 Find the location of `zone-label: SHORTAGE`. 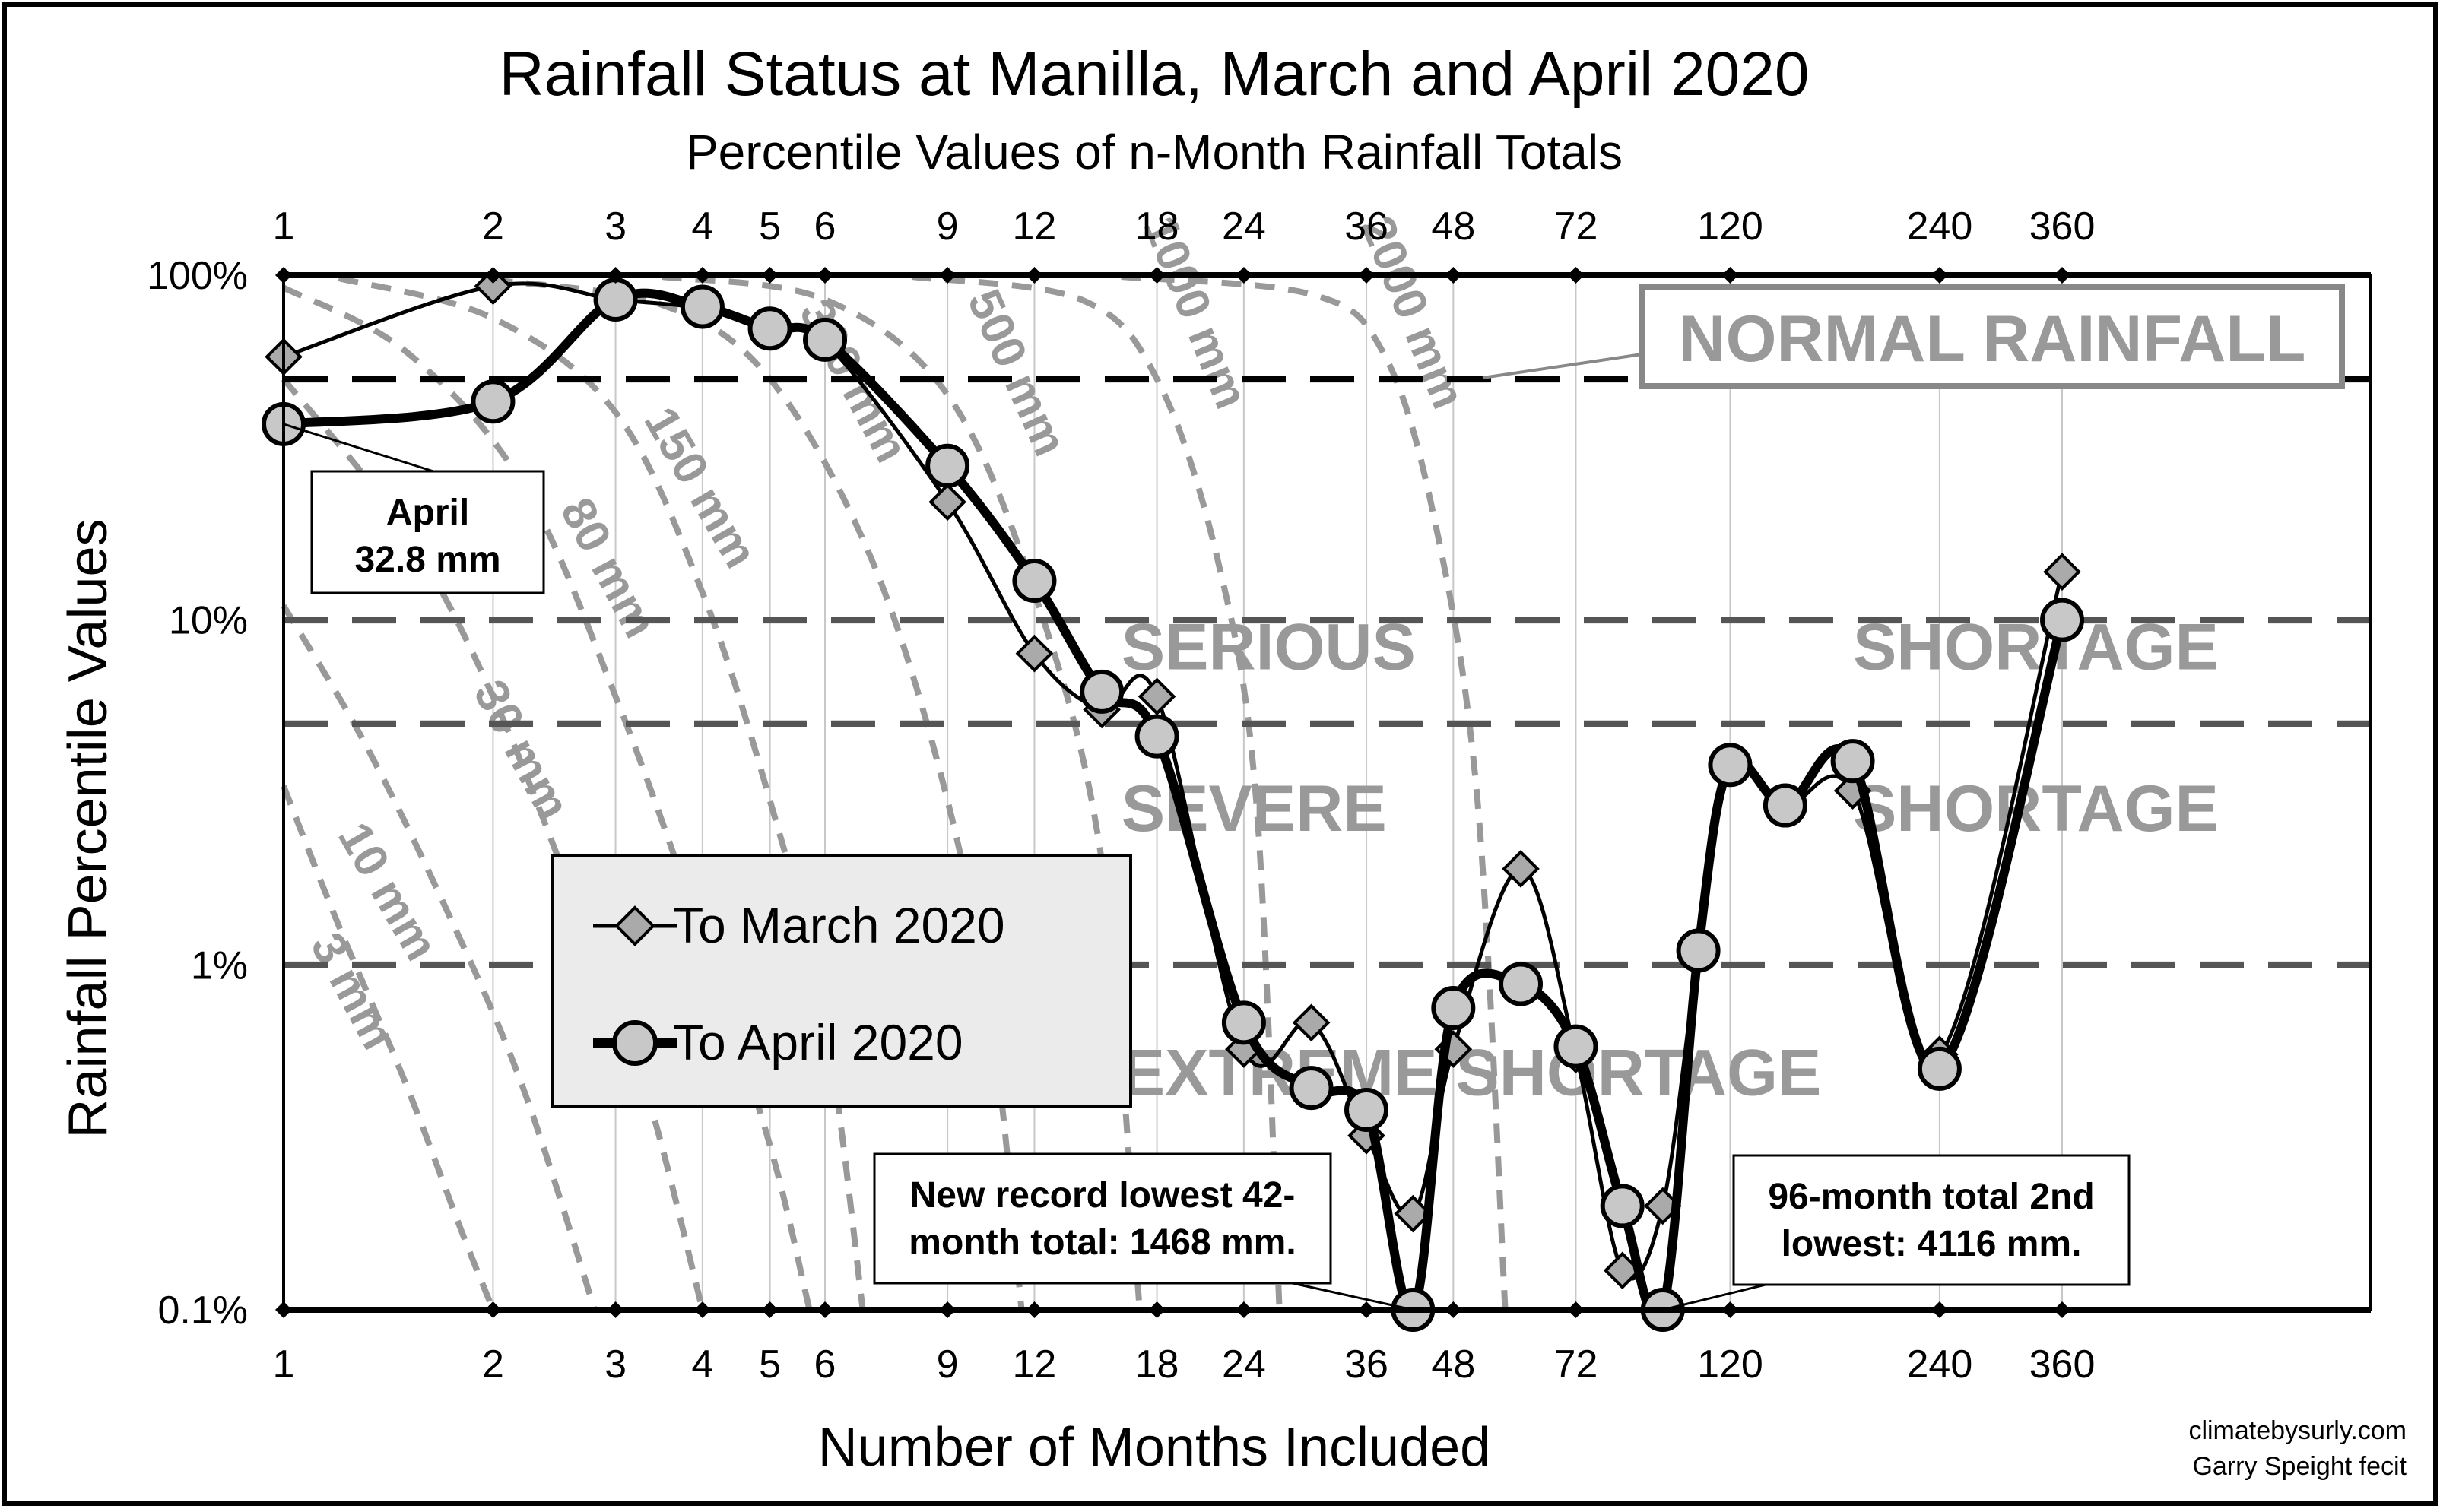

zone-label: SHORTAGE is located at coordinates (2036, 808).